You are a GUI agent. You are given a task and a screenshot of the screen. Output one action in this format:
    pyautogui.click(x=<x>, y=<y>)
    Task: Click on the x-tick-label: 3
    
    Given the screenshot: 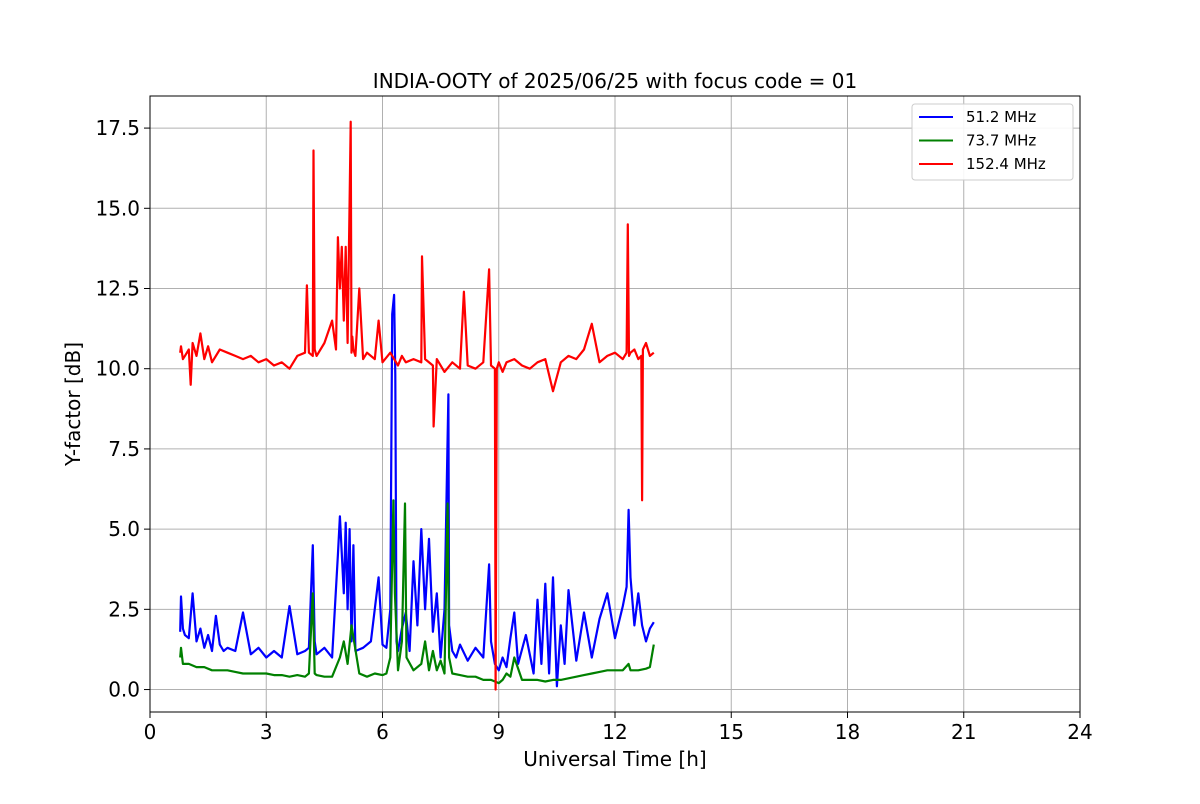 What is the action you would take?
    pyautogui.click(x=266, y=732)
    